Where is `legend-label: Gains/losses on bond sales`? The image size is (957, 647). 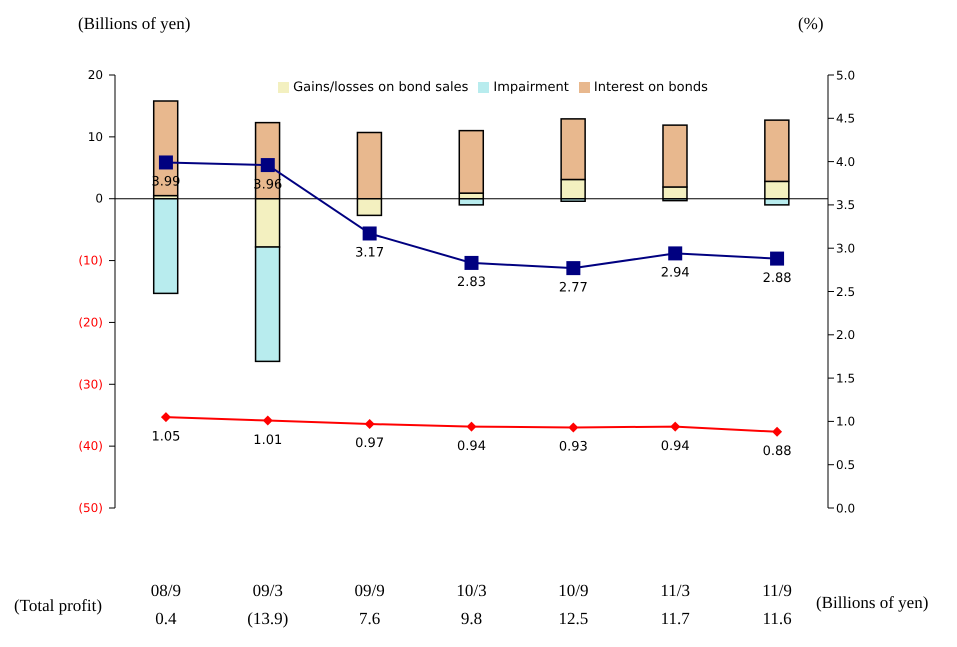 legend-label: Gains/losses on bond sales is located at coordinates (380, 87).